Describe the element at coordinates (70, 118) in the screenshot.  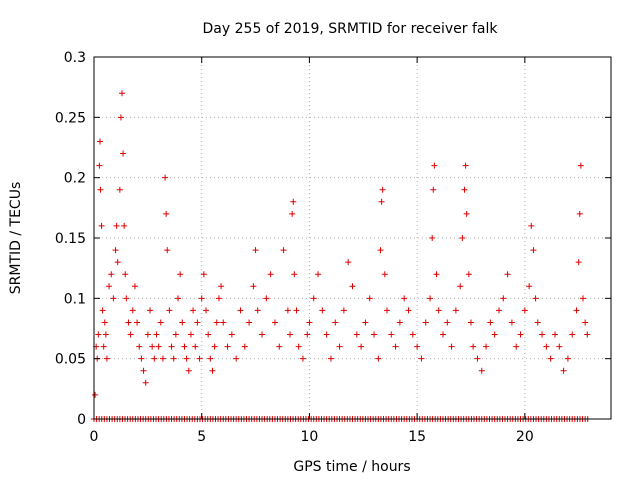
I see `y-tick-label: 0.25` at that location.